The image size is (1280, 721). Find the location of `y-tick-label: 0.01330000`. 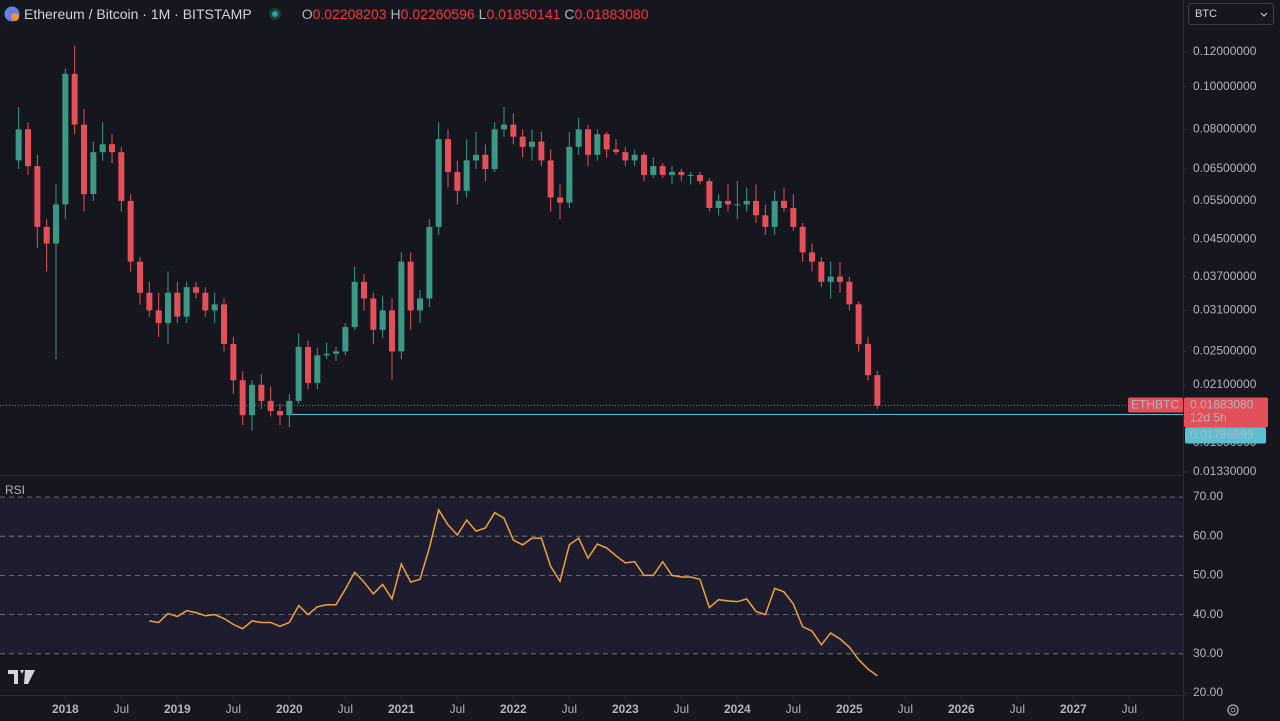

y-tick-label: 0.01330000 is located at coordinates (1225, 471).